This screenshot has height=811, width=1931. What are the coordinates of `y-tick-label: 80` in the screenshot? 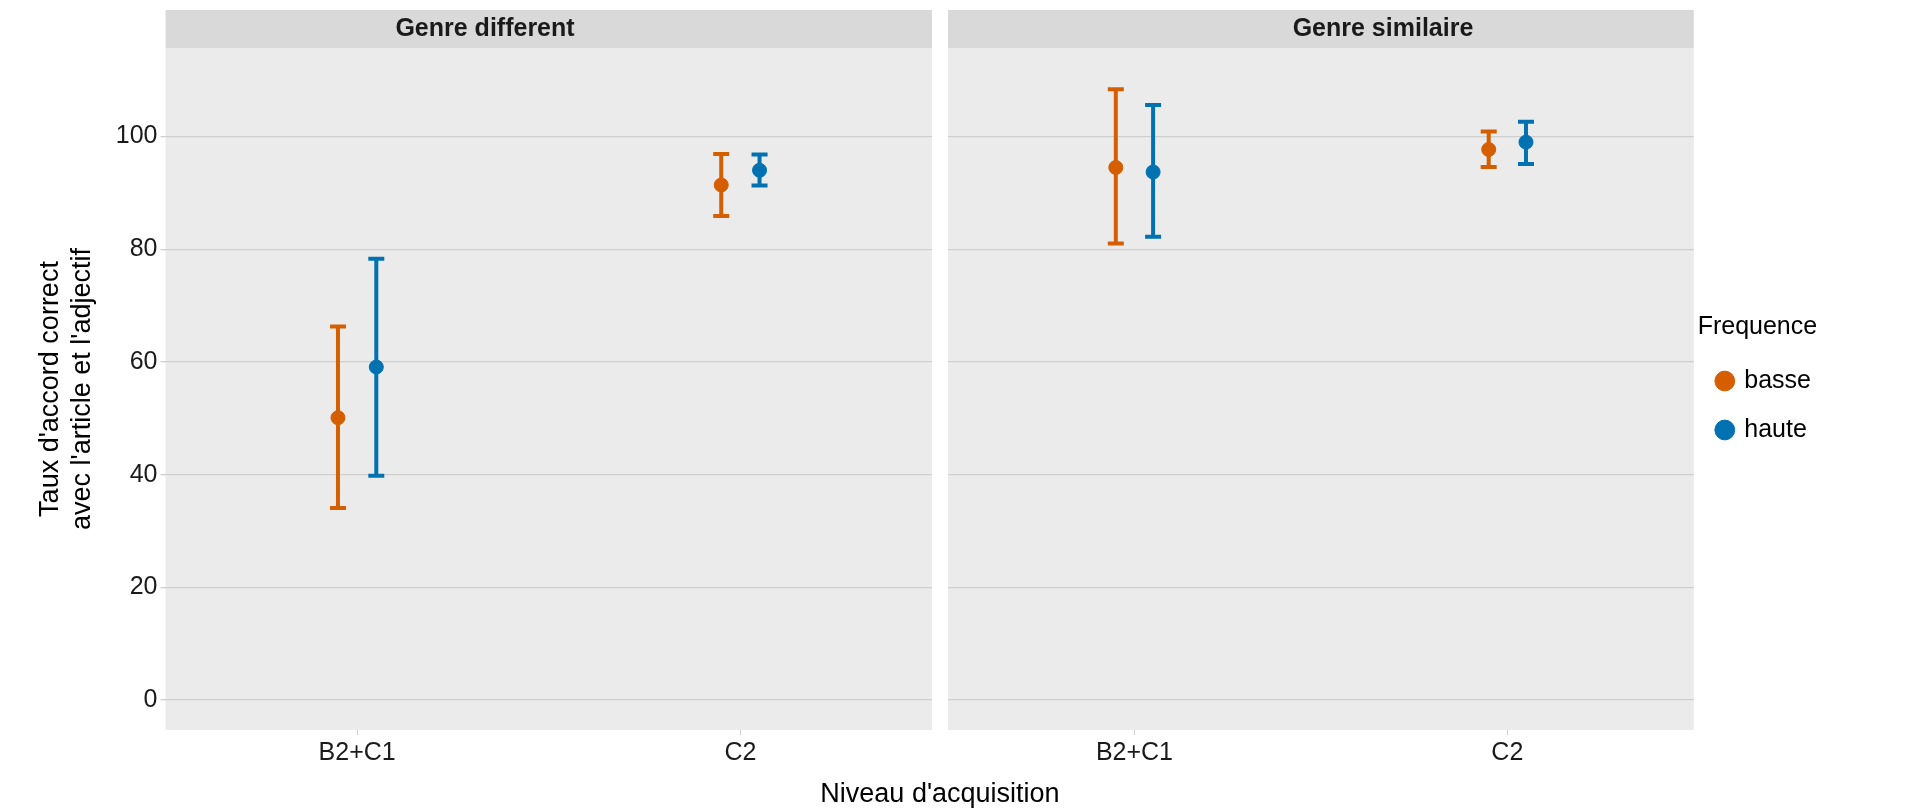 It's located at (143, 247).